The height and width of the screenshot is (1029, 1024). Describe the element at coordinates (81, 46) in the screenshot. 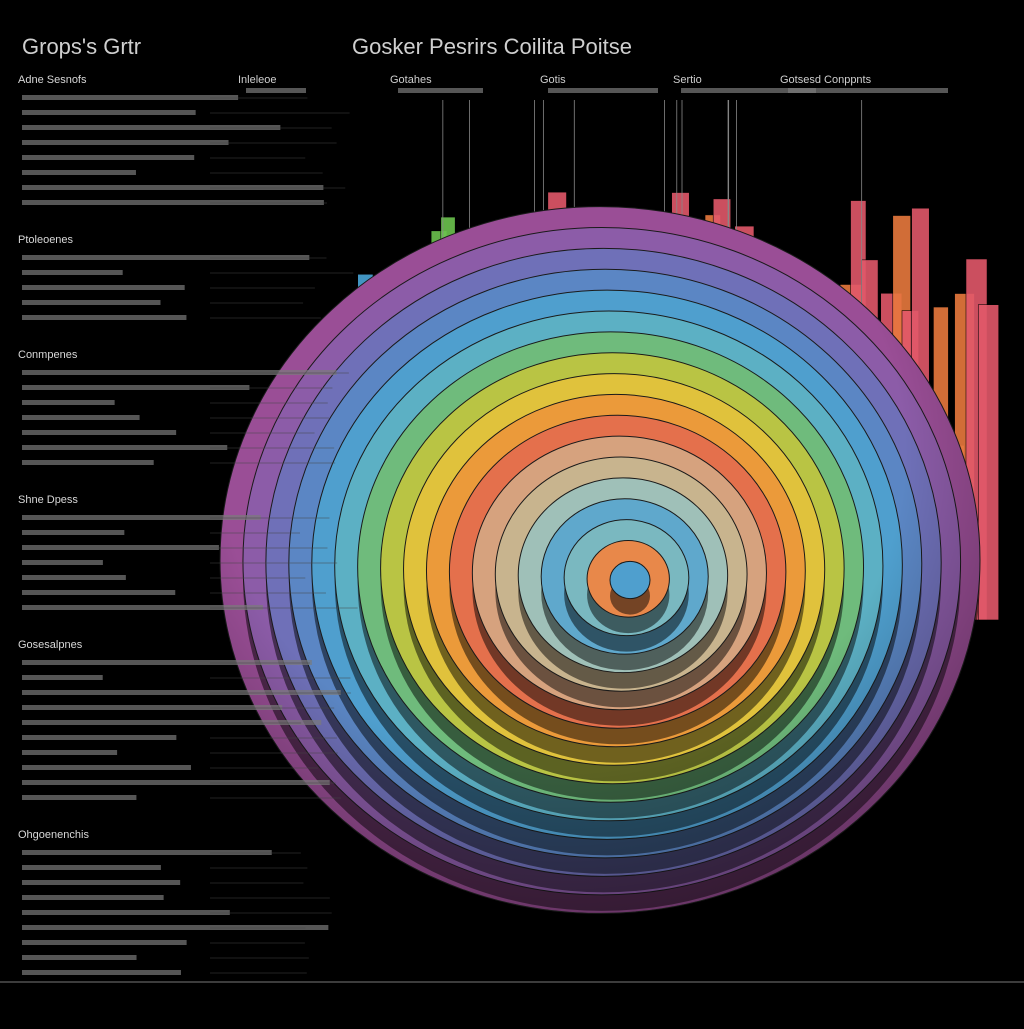

I see `page-title: Grops's Grtr` at that location.